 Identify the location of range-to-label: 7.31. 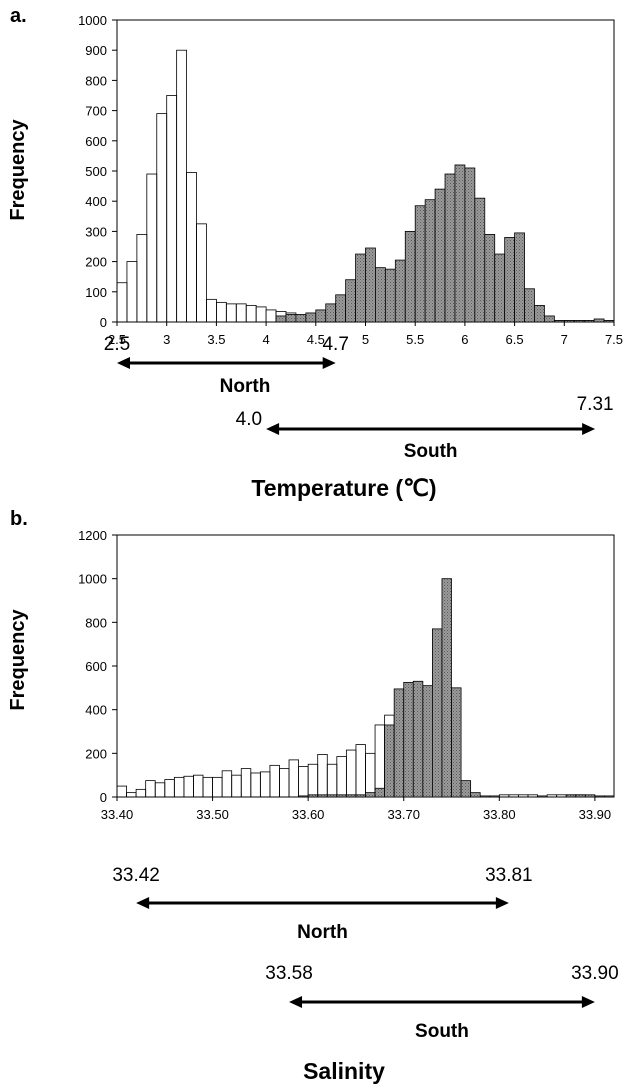
(595, 404).